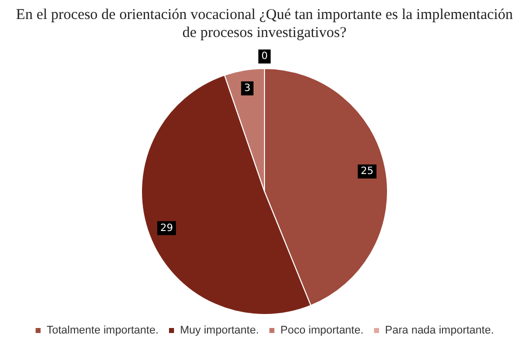 The height and width of the screenshot is (350, 529). I want to click on chart-title: En el proceso de orientación vocacional ¿Qué tan importante es la implementación de procesos investigativos?, so click(264, 24).